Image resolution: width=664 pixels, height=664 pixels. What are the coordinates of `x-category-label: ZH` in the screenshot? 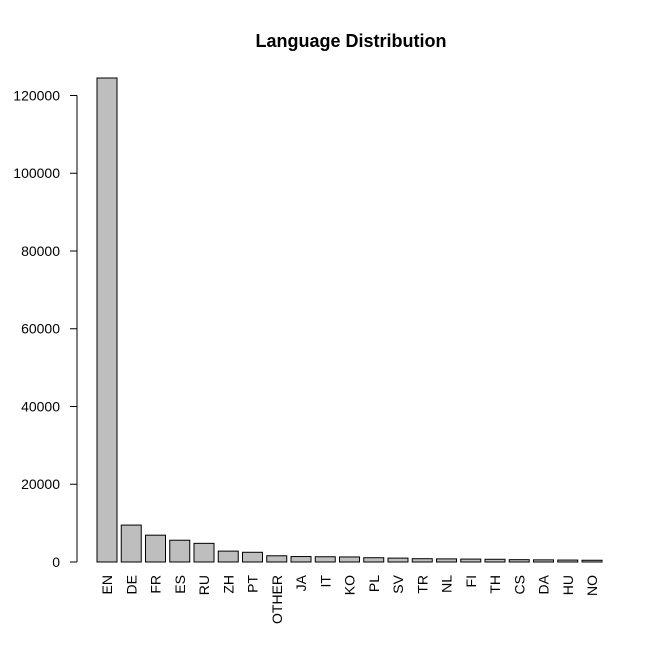 It's located at (228, 584).